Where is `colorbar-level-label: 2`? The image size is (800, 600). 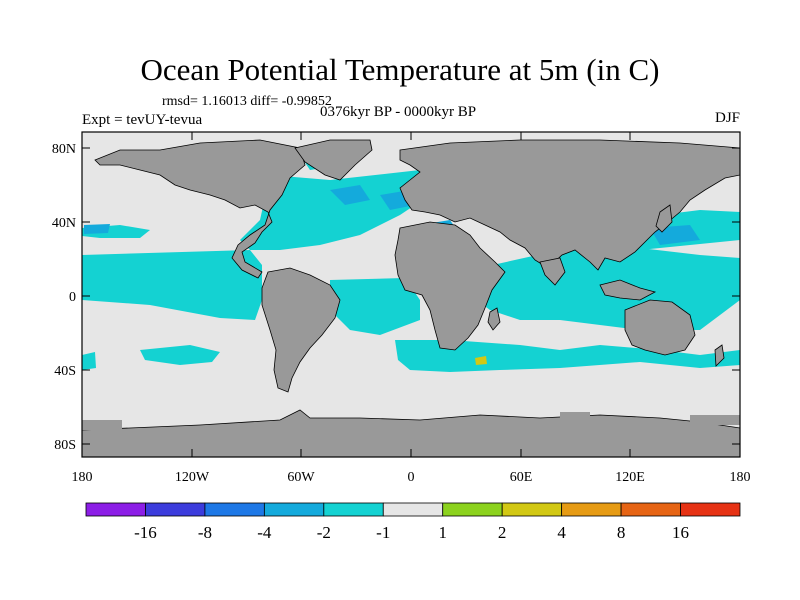
colorbar-level-label: 2 is located at coordinates (502, 532).